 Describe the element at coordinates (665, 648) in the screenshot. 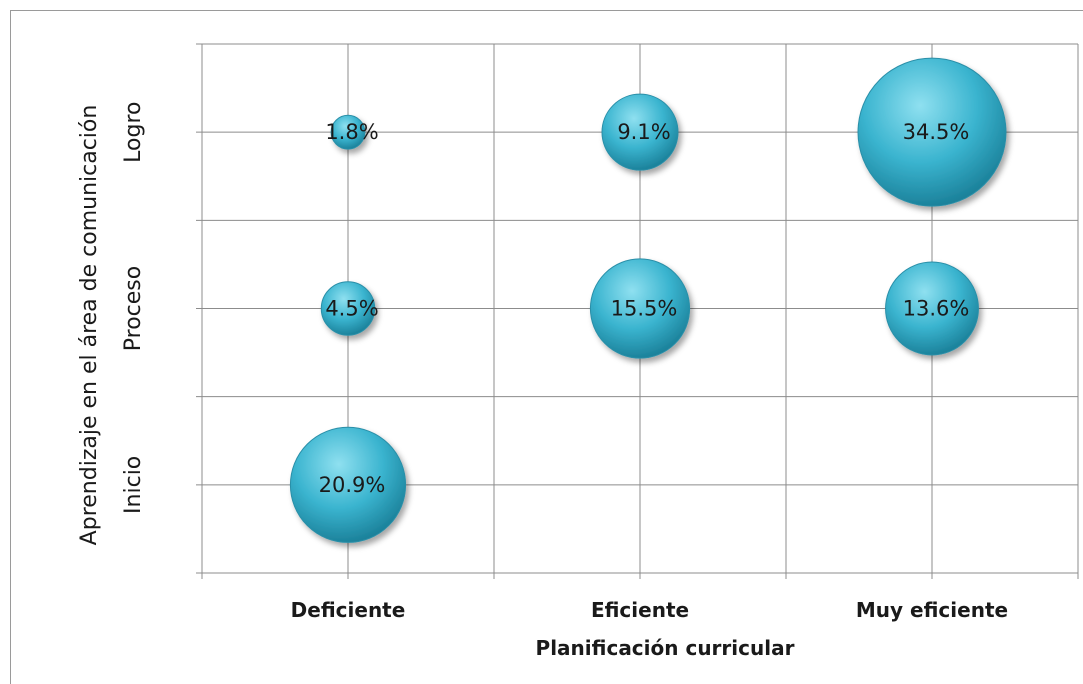

I see `x-axis-title: Planificación curricular` at that location.